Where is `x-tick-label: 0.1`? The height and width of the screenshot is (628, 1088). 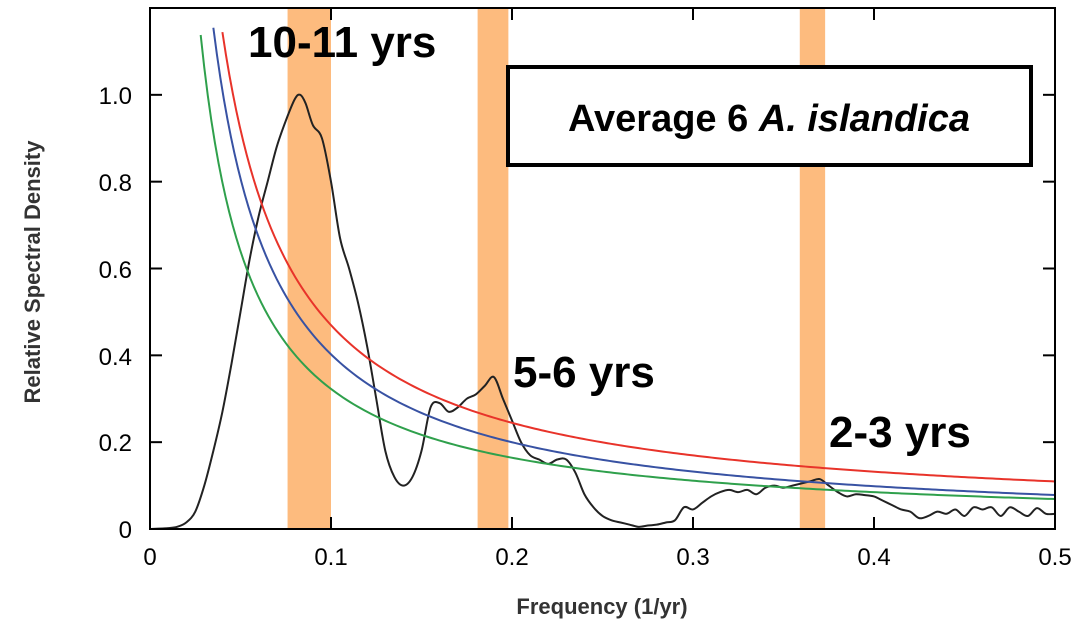 x-tick-label: 0.1 is located at coordinates (330, 557).